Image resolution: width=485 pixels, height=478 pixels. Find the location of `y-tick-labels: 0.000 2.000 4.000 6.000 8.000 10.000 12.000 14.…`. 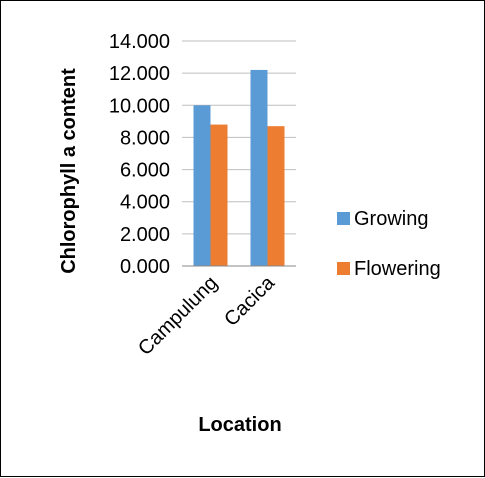

y-tick-labels: 0.000 2.000 4.000 6.000 8.000 10.000 12.000 14.… is located at coordinates (139, 154).